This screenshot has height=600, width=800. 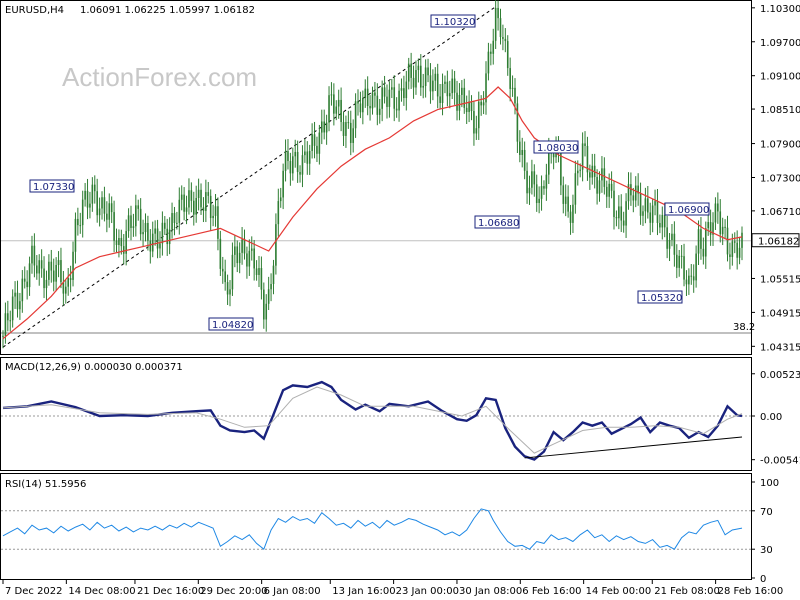 What do you see at coordinates (780, 43) in the screenshot?
I see `price-tick-label: 1.09700` at bounding box center [780, 43].